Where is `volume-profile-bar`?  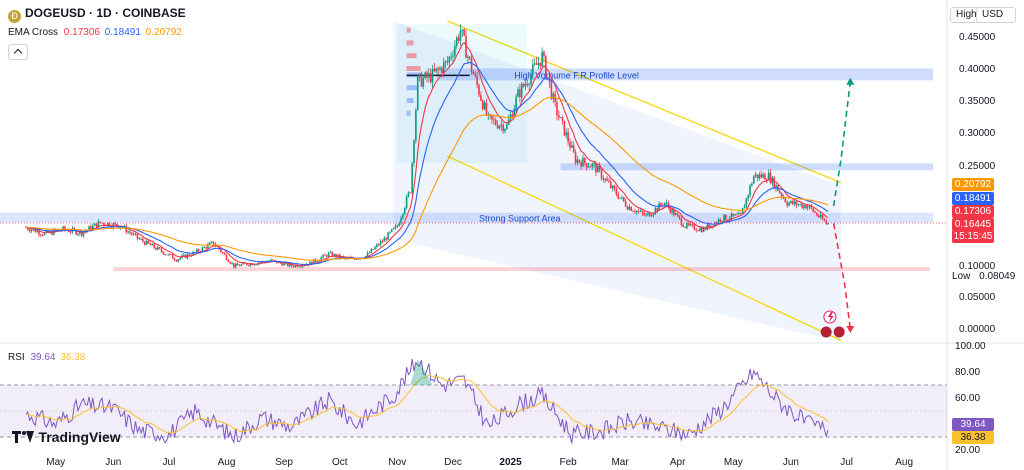
volume-profile-bar is located at coordinates (408, 113).